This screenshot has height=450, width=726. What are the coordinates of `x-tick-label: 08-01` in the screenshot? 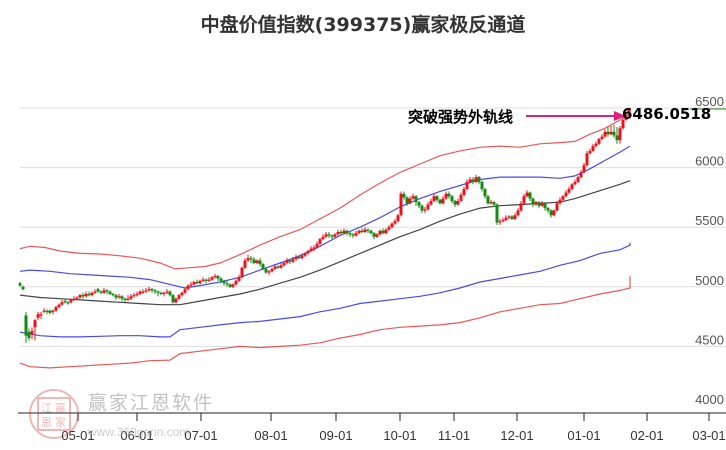 It's located at (270, 435).